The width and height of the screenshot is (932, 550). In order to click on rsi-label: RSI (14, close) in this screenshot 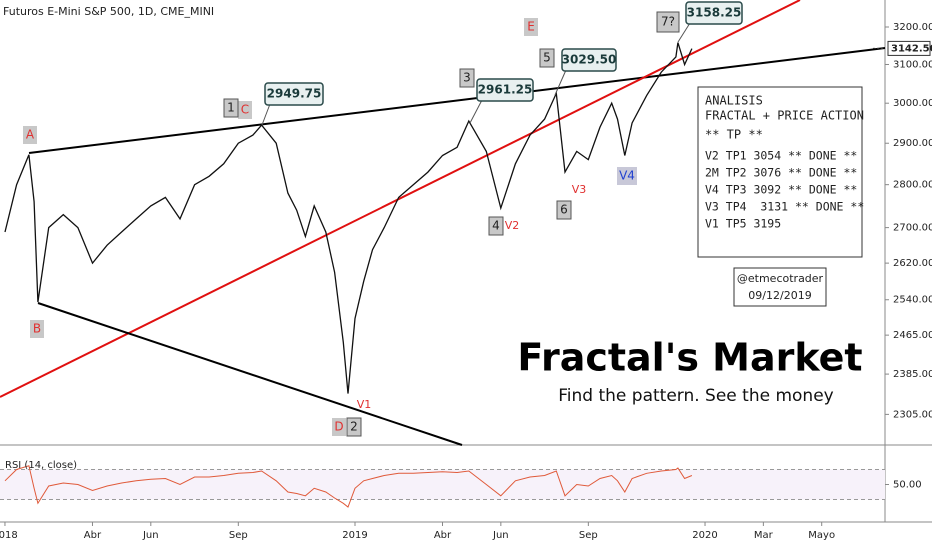, I will do `click(41, 465)`.